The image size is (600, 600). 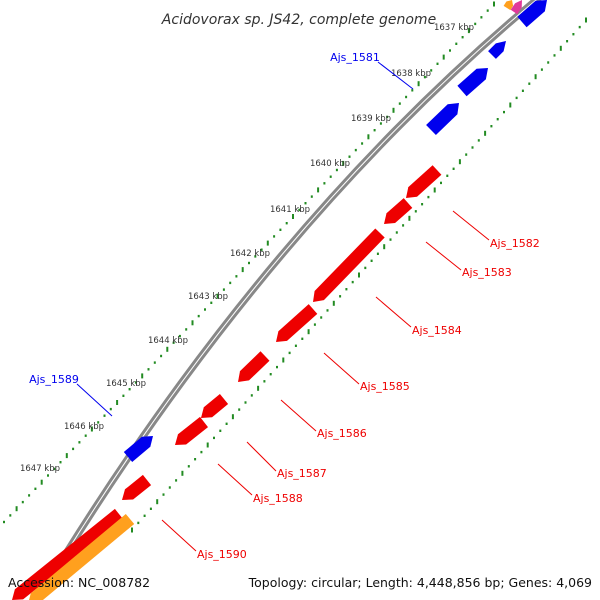 What do you see at coordinates (487, 272) in the screenshot?
I see `gene-label-ajs-1583: Ajs_1583` at bounding box center [487, 272].